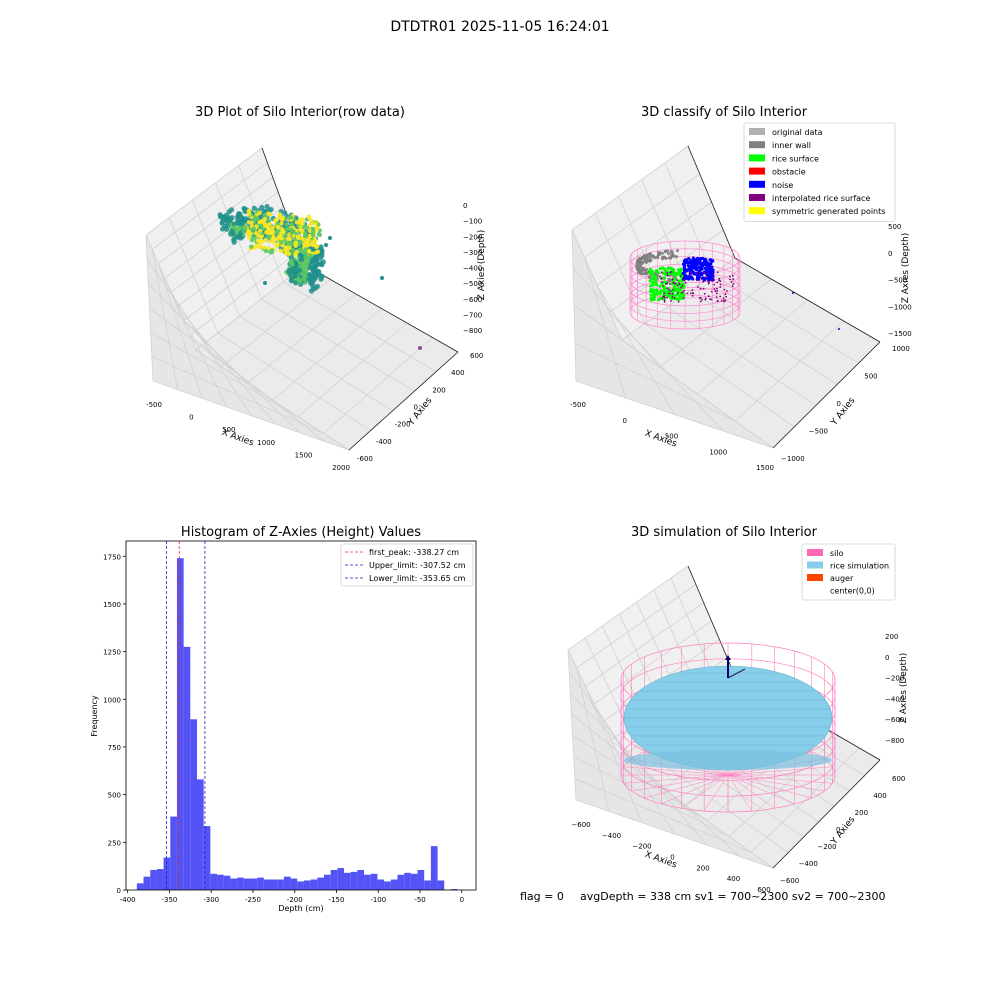 The height and width of the screenshot is (1000, 1000). Describe the element at coordinates (266, 443) in the screenshot. I see `x-tick-label: 1000` at that location.